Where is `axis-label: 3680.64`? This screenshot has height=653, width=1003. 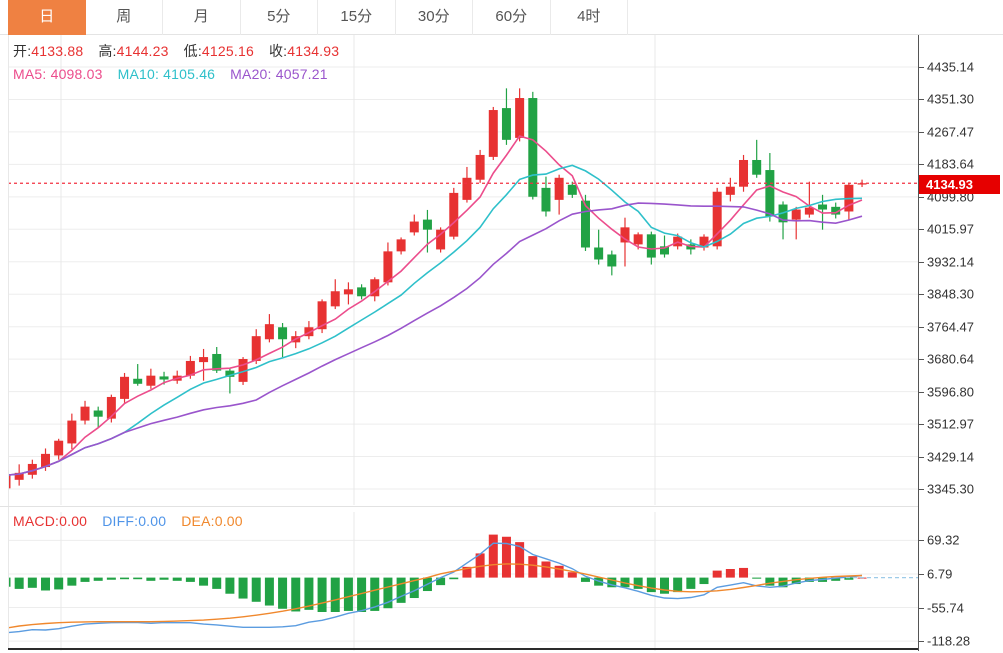 axis-label: 3680.64 is located at coordinates (950, 359).